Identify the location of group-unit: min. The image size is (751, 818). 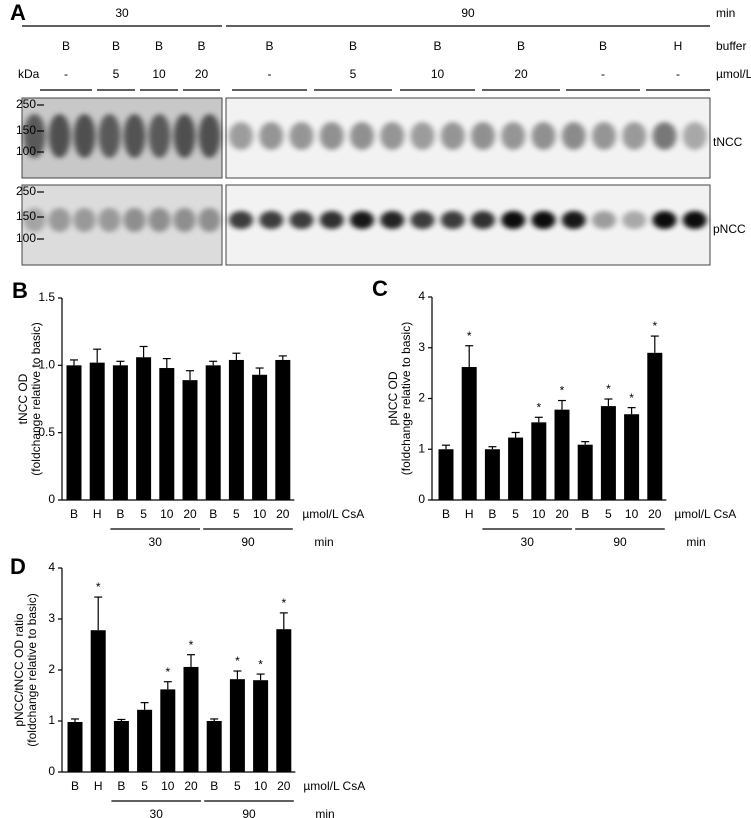
(323, 542).